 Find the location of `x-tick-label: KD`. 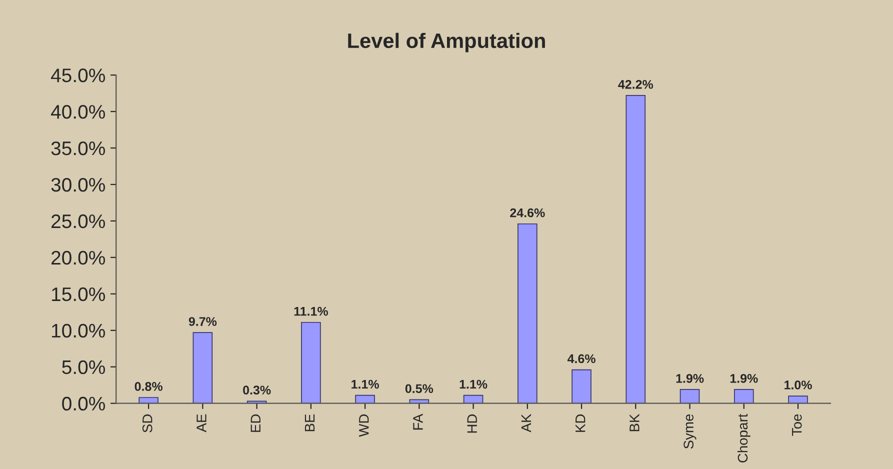

x-tick-label: KD is located at coordinates (581, 423).